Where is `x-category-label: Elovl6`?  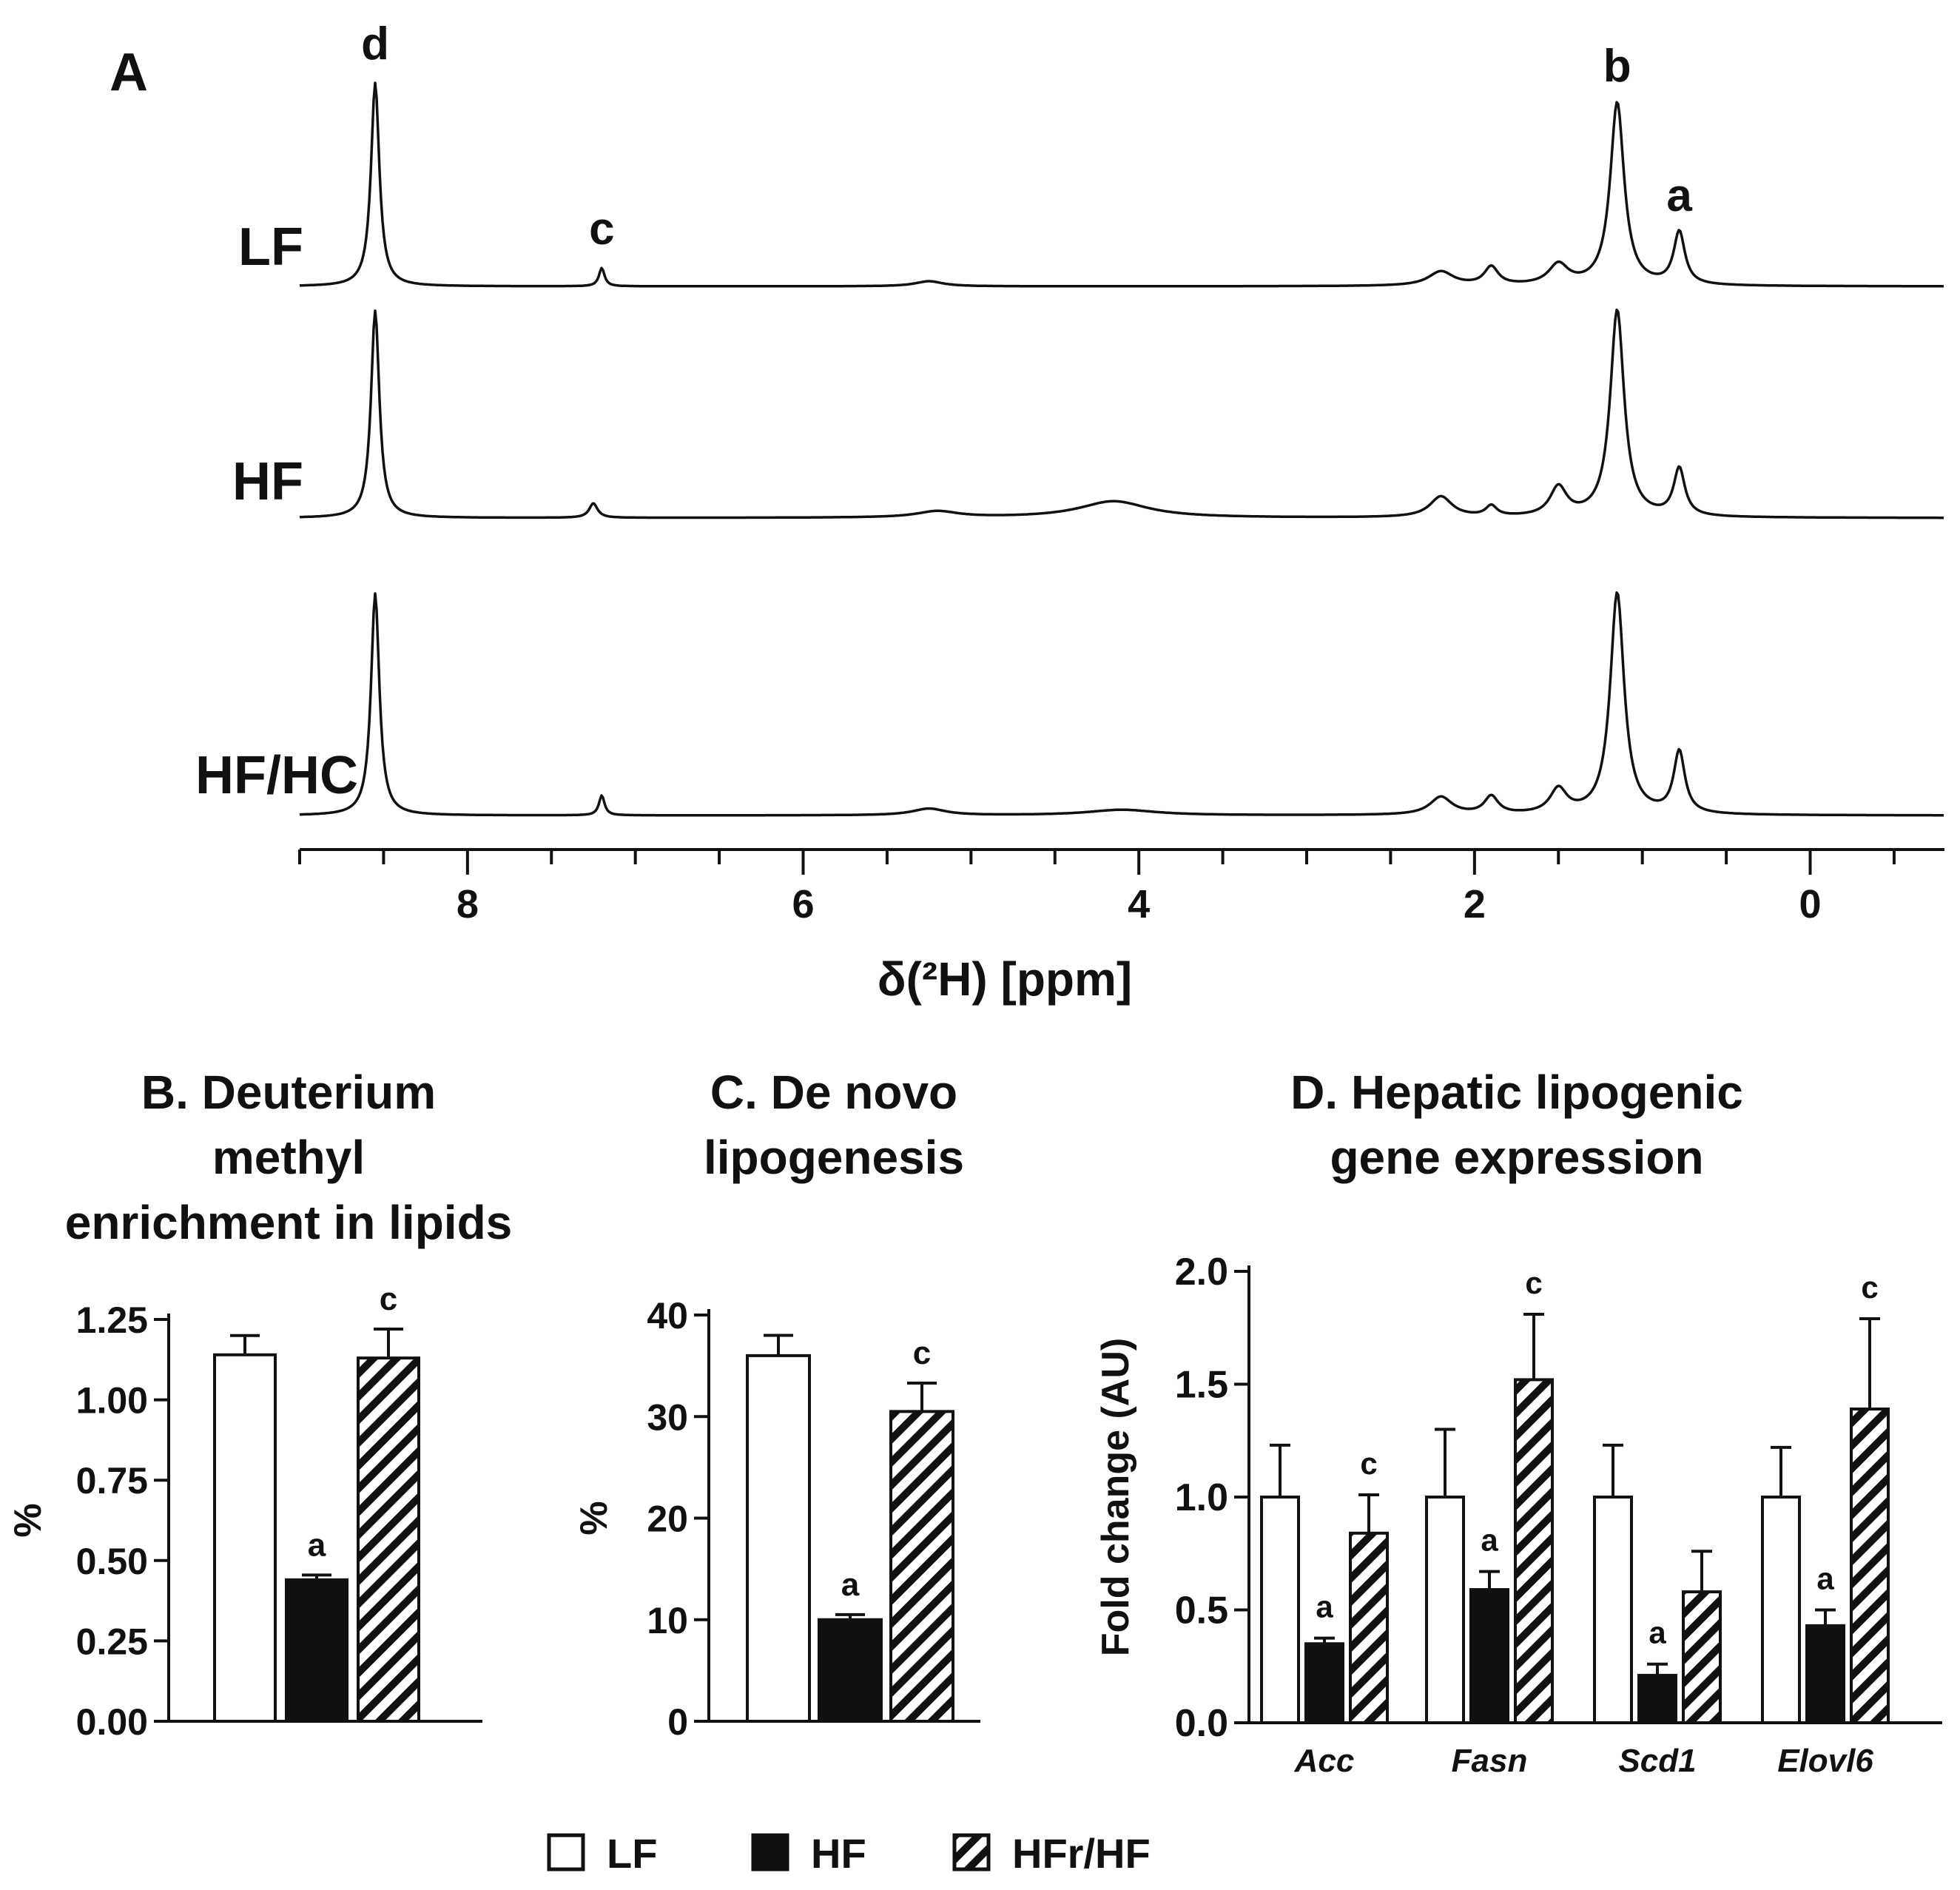 x-category-label: Elovl6 is located at coordinates (1825, 1761).